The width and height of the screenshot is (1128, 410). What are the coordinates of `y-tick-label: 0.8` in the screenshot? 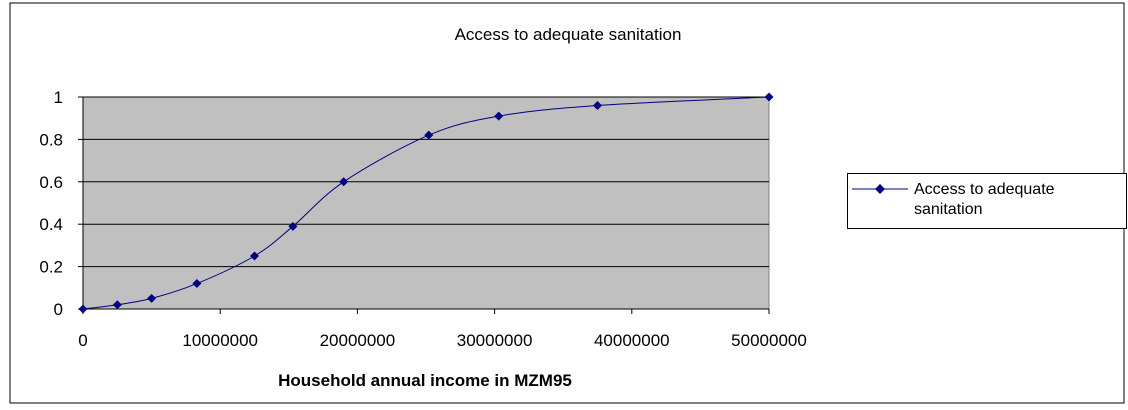 It's located at (51, 139).